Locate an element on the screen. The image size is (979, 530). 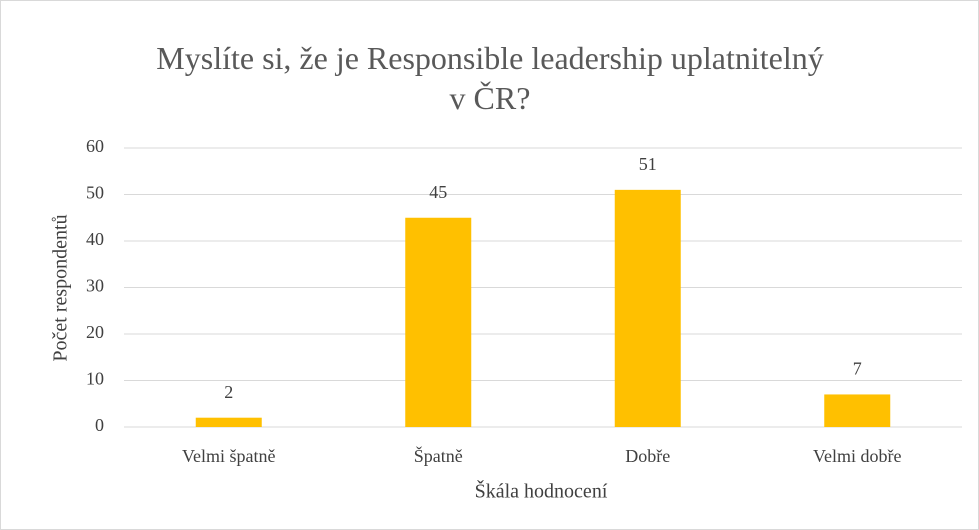
x-tick-label: Špatně is located at coordinates (438, 455).